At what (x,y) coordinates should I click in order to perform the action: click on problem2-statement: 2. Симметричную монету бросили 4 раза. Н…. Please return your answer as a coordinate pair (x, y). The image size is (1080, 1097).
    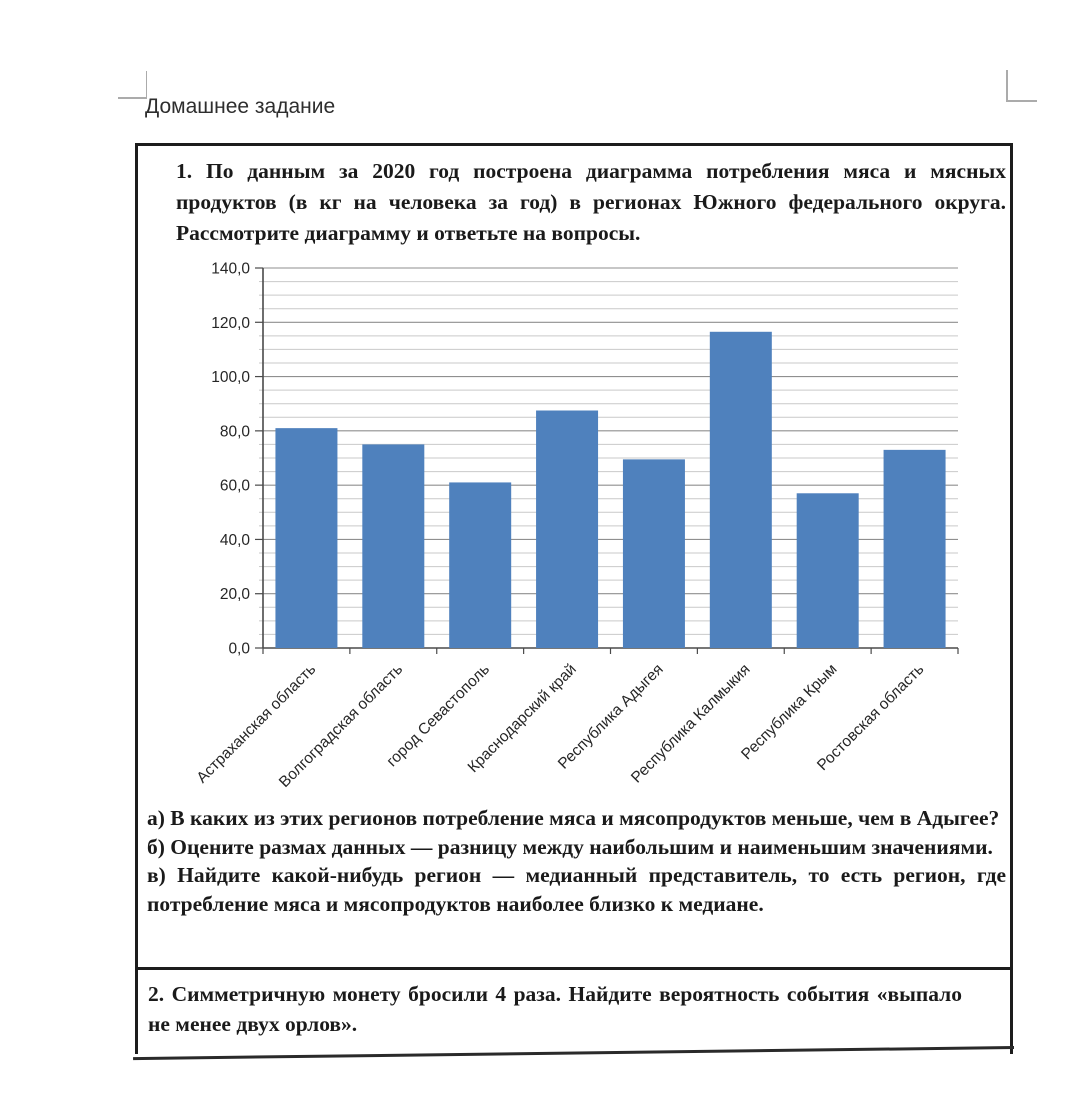
    Looking at the image, I should click on (555, 1009).